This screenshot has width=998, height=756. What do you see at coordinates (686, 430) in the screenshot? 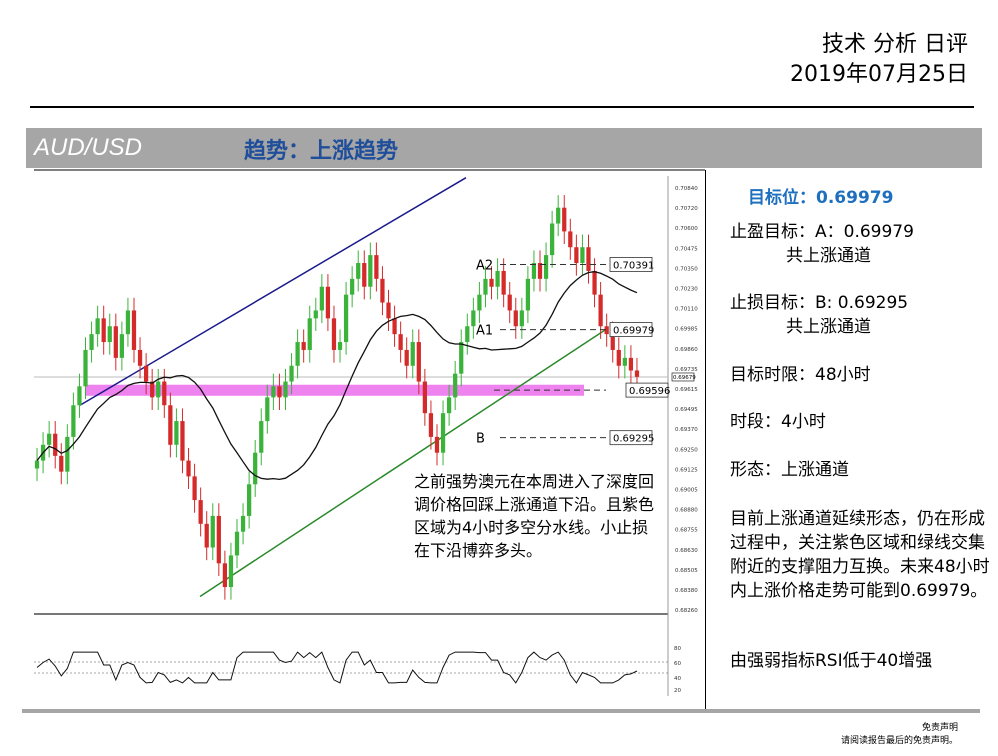
I see `y-tick-label: 0.69370` at bounding box center [686, 430].